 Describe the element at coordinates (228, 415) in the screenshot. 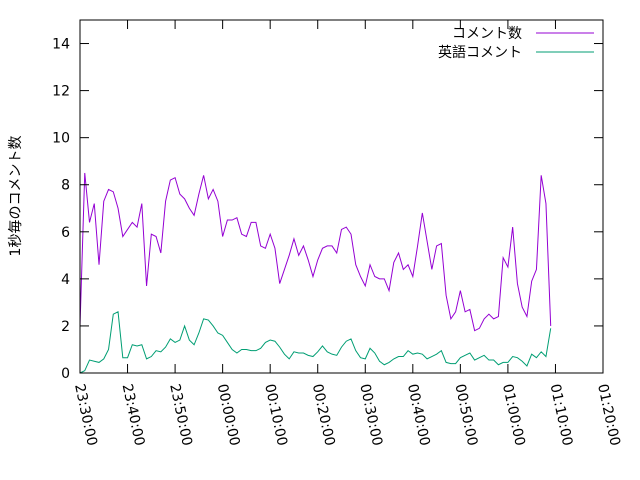

I see `x-tick-label: 00:00:00` at that location.